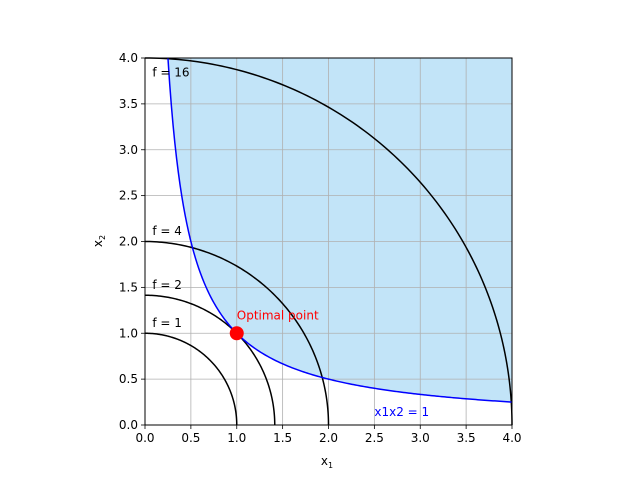 This screenshot has height=478, width=640. I want to click on x-tick-label: 0.5, so click(190, 438).